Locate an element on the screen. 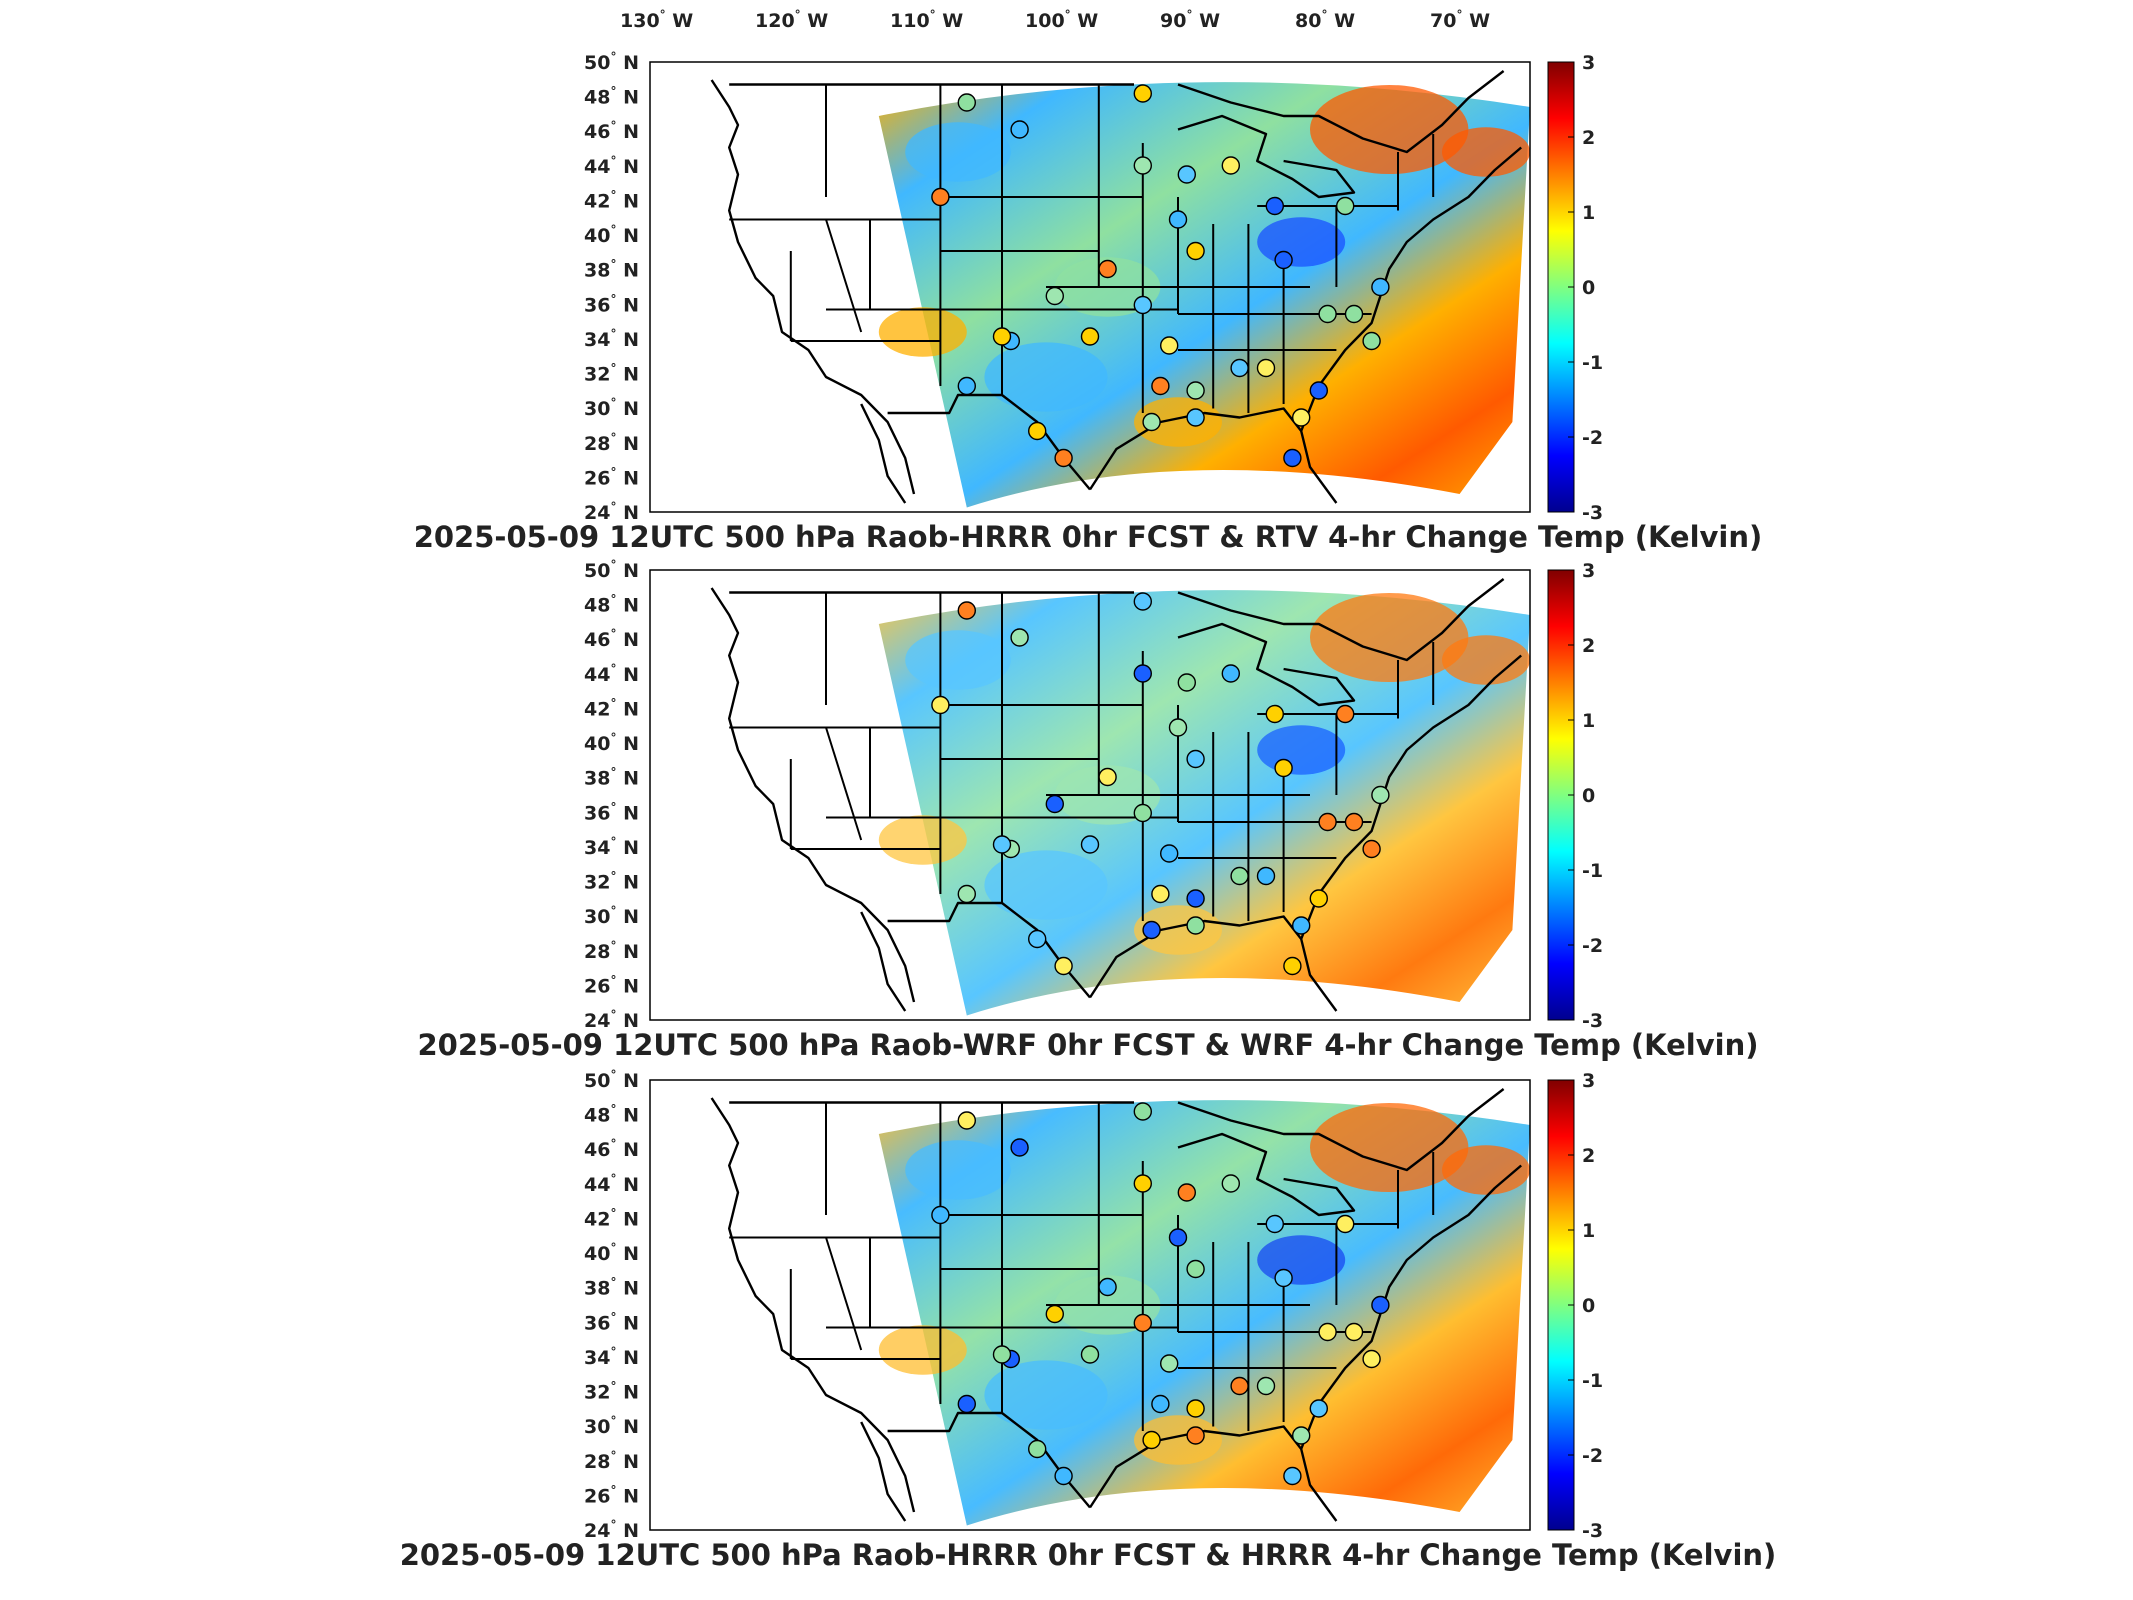 This screenshot has height=1600, width=2133. latitude-label: 44° N is located at coordinates (611, 674).